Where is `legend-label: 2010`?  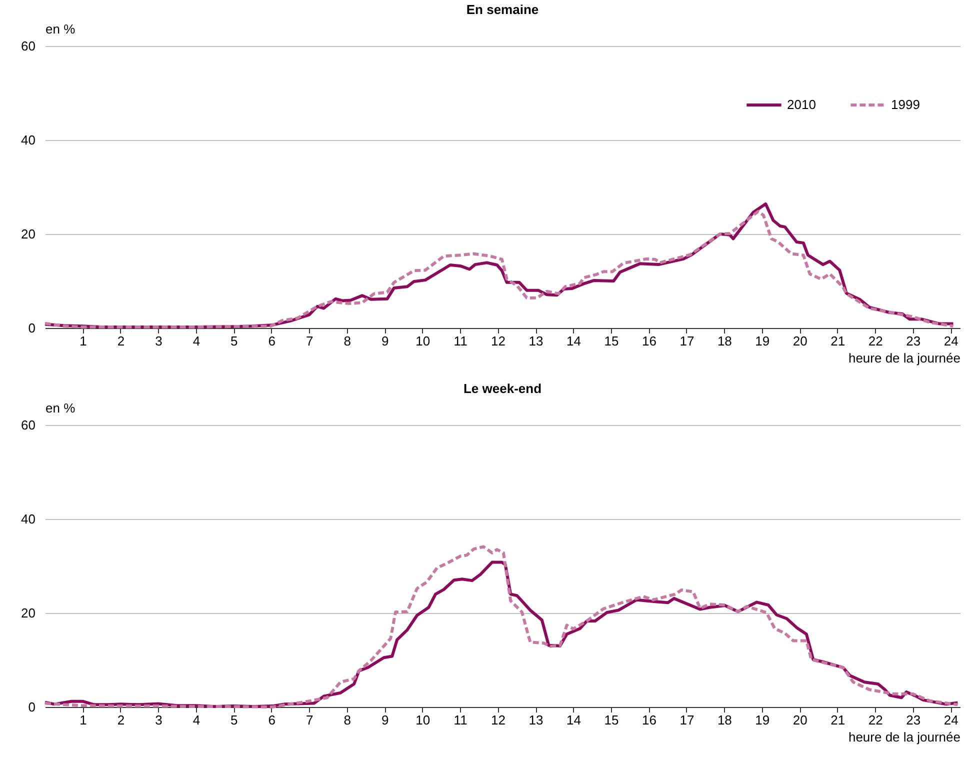
legend-label: 2010 is located at coordinates (801, 104).